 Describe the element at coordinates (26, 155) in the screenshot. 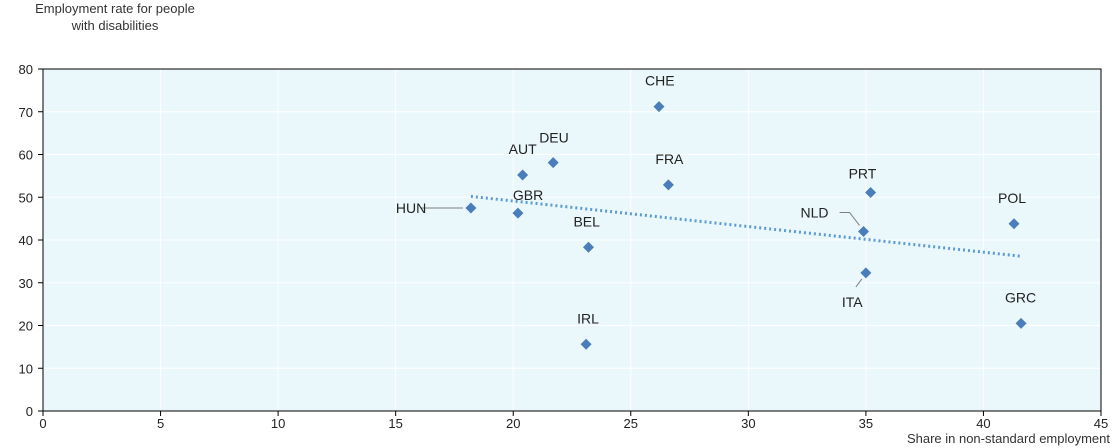

I see `y-tick-label: 60` at that location.